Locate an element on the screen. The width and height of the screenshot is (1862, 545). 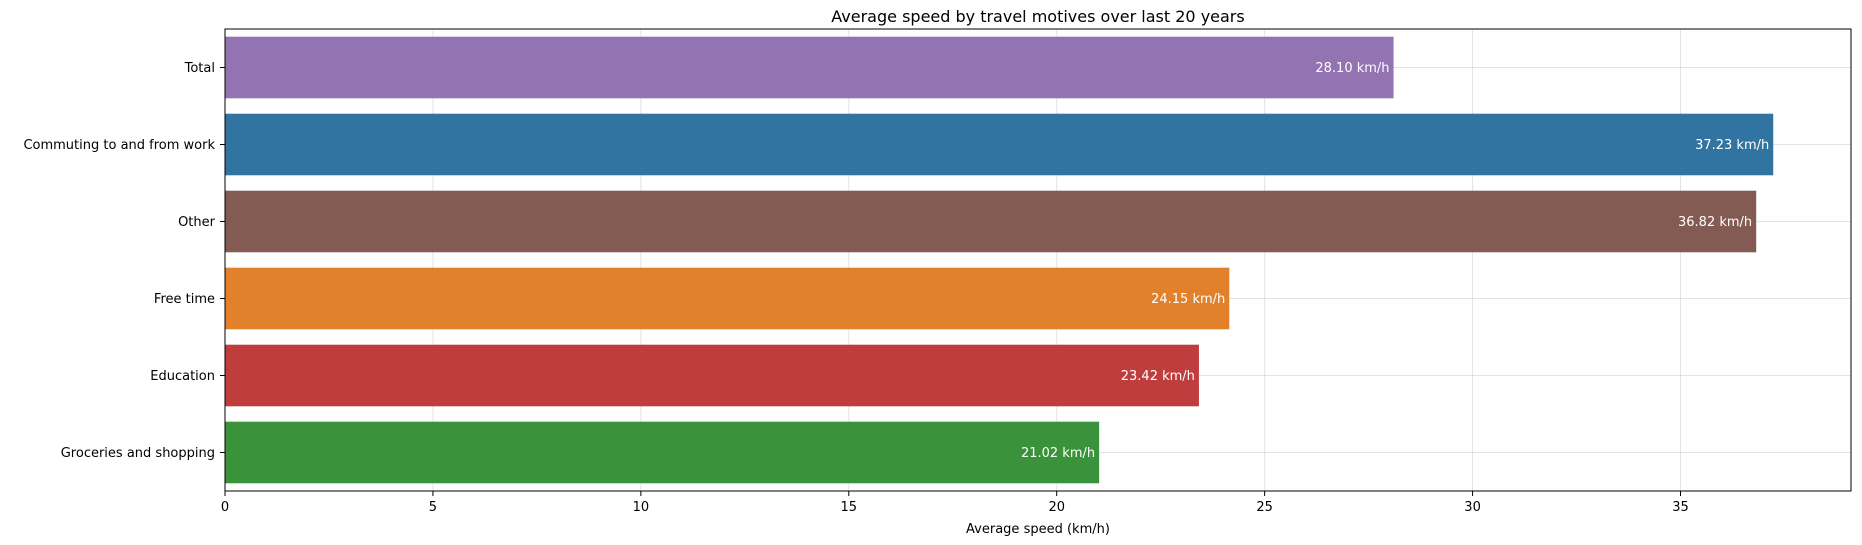
x-tick-label: 0 is located at coordinates (225, 507).